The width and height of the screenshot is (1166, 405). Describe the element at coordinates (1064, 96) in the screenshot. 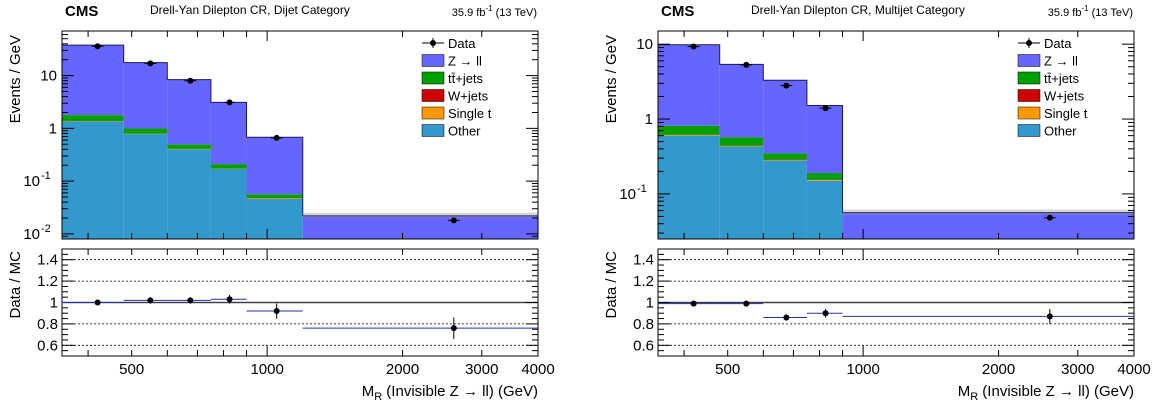

I see `legend-label: W+jets` at that location.